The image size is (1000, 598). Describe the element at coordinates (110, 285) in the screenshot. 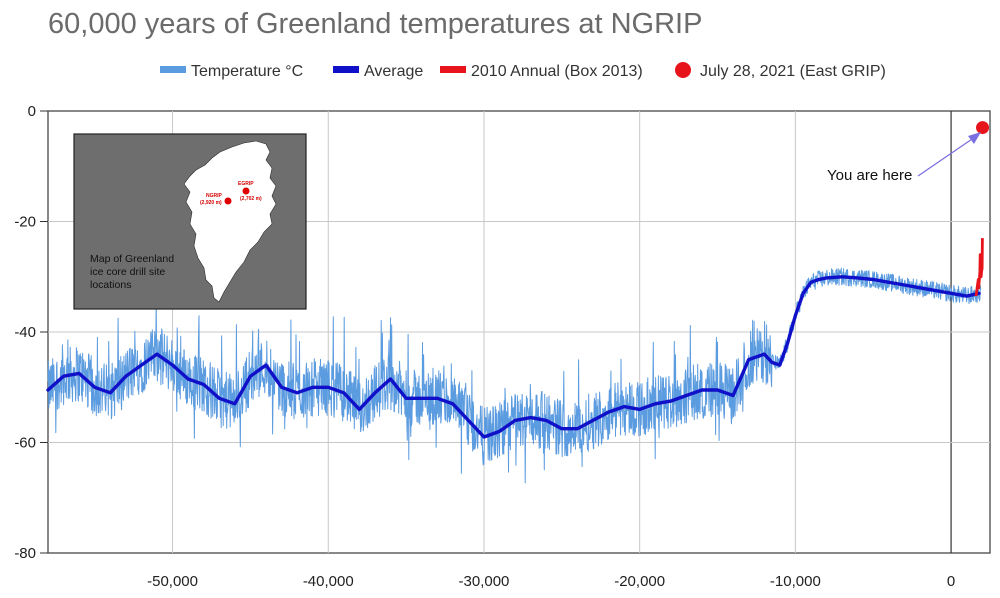

I see `inset-map-caption-line-3: locations` at that location.